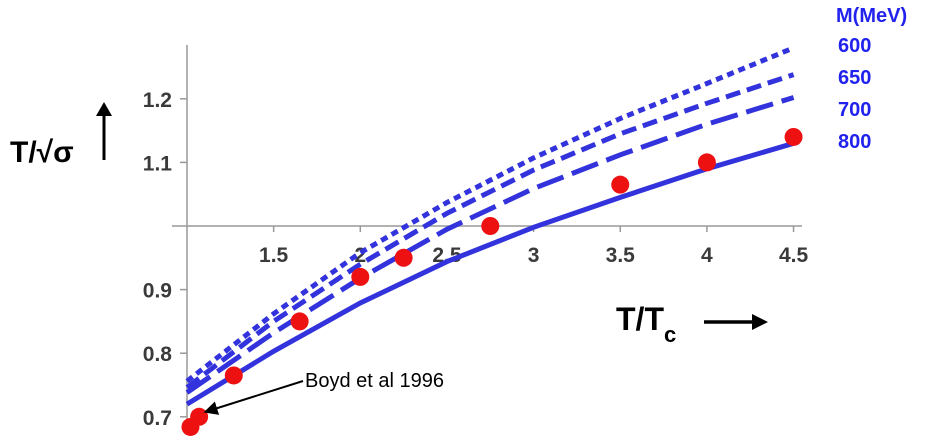 The width and height of the screenshot is (938, 442). I want to click on legend-entry-600: 600, so click(854, 46).